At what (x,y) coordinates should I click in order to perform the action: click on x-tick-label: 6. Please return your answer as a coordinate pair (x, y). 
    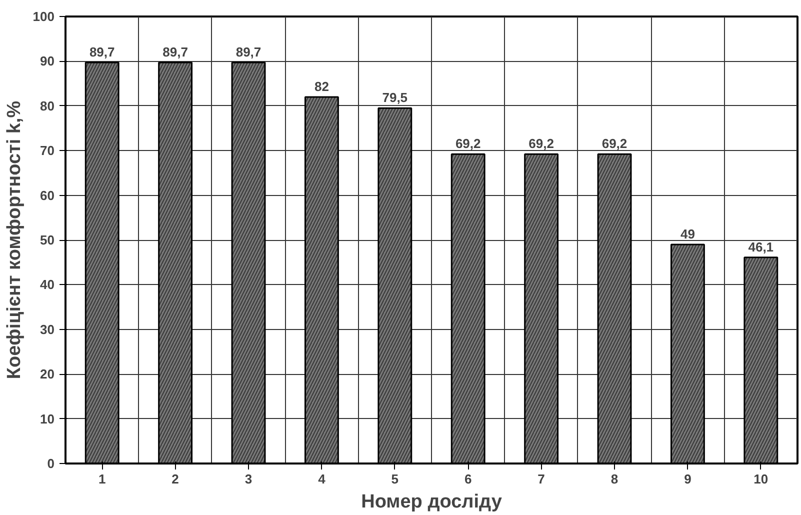
    Looking at the image, I should click on (468, 479).